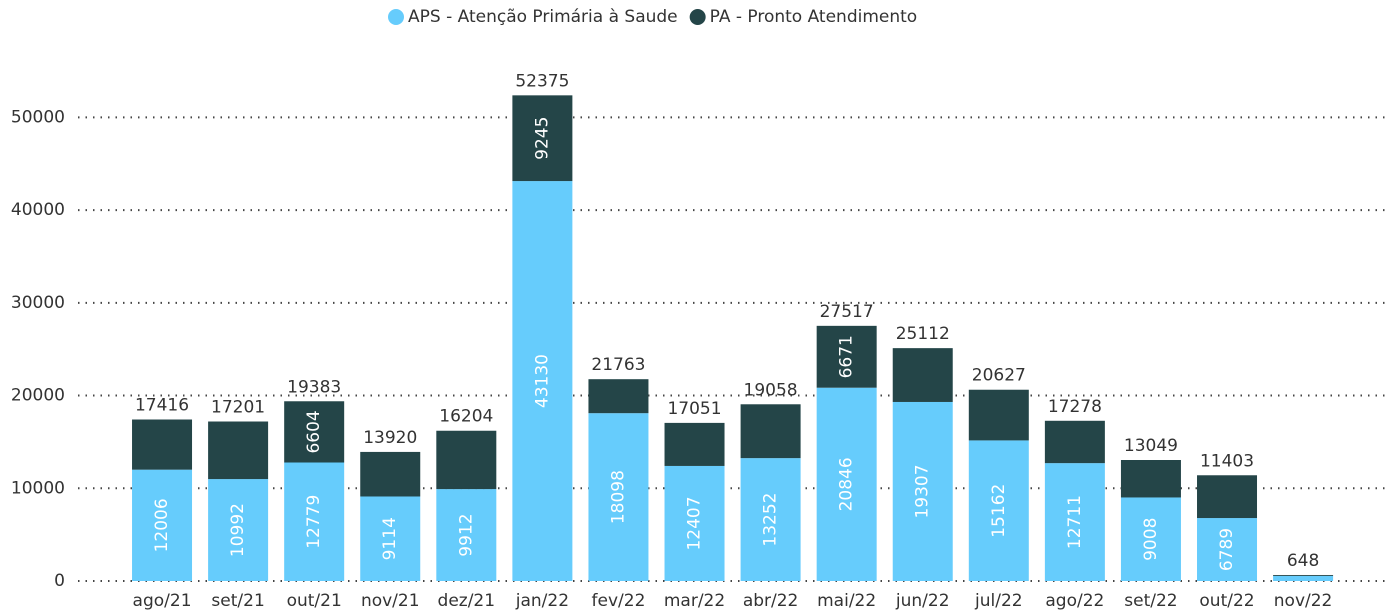 The height and width of the screenshot is (614, 1393). I want to click on x-tick-label: out/22, so click(1226, 601).